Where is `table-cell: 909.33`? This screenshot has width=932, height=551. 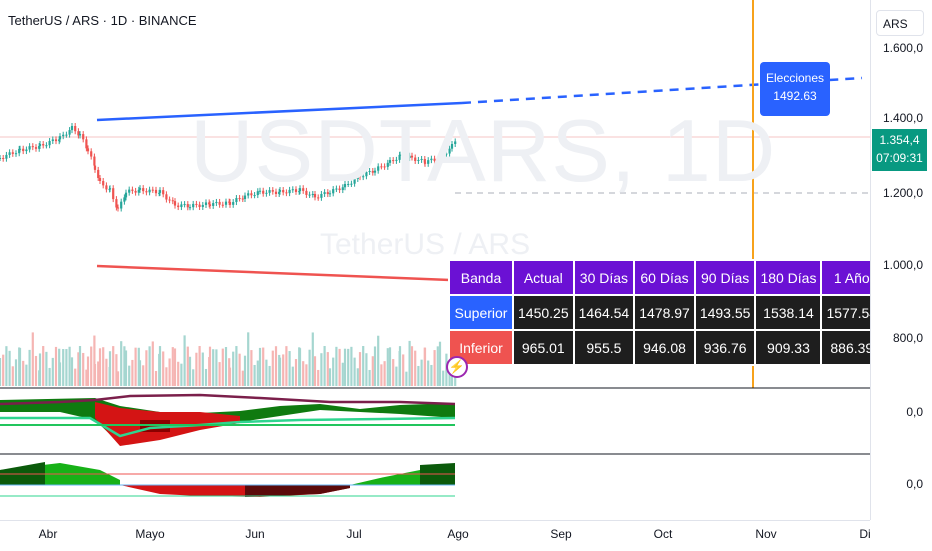 table-cell: 909.33 is located at coordinates (788, 347).